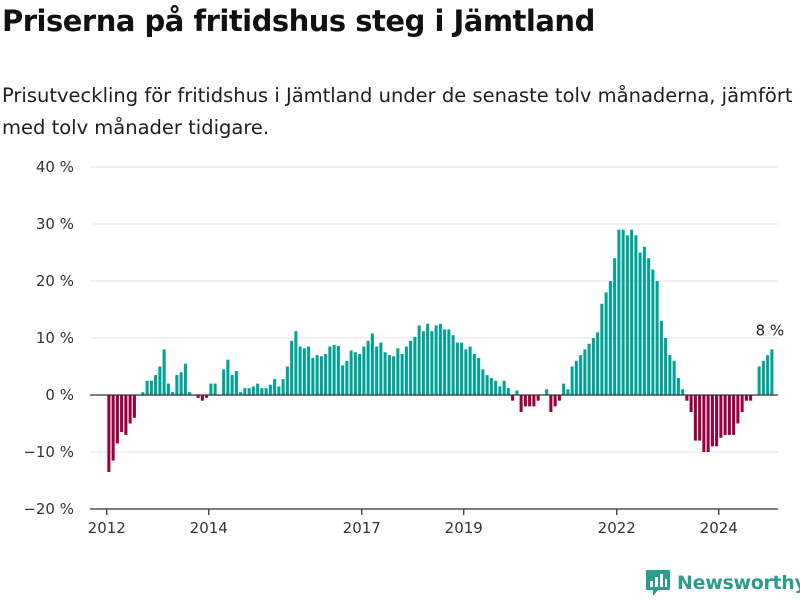  What do you see at coordinates (209, 528) in the screenshot?
I see `x-tick-label: 2014` at bounding box center [209, 528].